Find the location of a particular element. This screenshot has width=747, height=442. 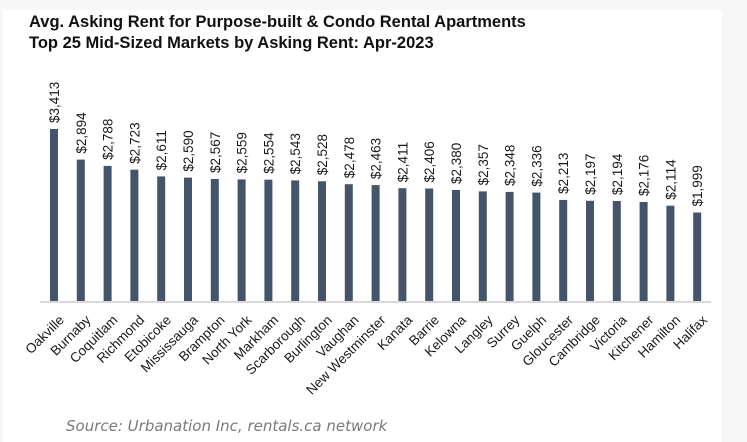

bar-new-westminster is located at coordinates (375, 243).